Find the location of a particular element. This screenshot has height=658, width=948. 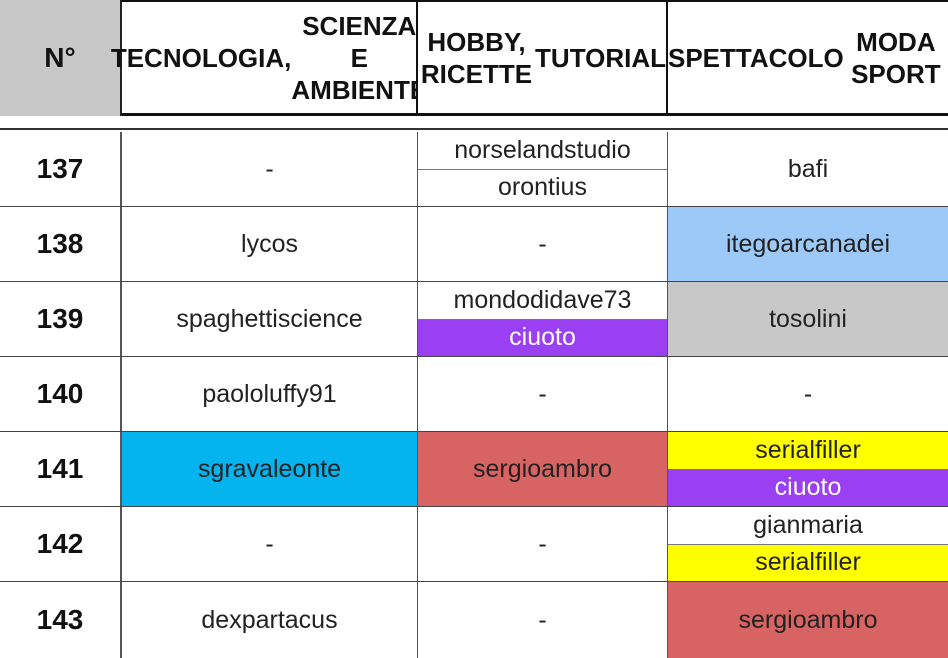

header-entertainment-line1: SPETTACOLO is located at coordinates (756, 57).